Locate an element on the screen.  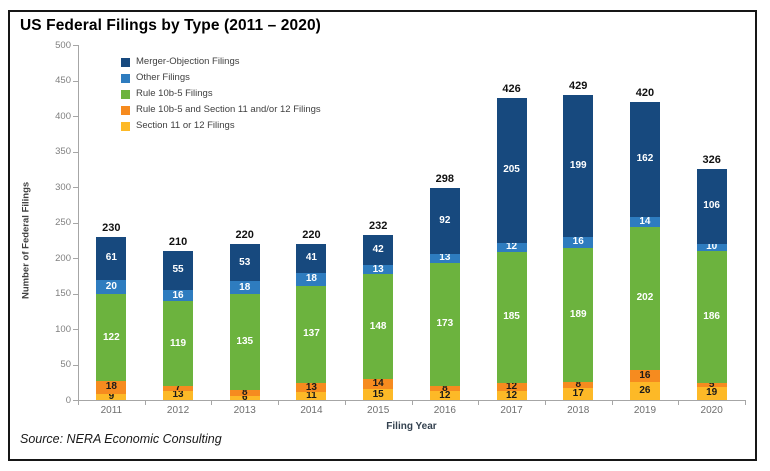
bar-slot-2015: 15 14 148 13 42 232 is located at coordinates (378, 222).